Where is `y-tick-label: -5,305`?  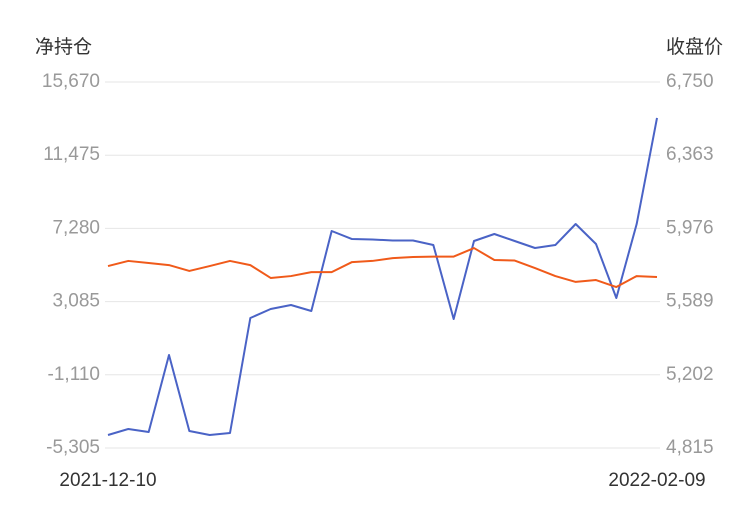 y-tick-label: -5,305 is located at coordinates (73, 447).